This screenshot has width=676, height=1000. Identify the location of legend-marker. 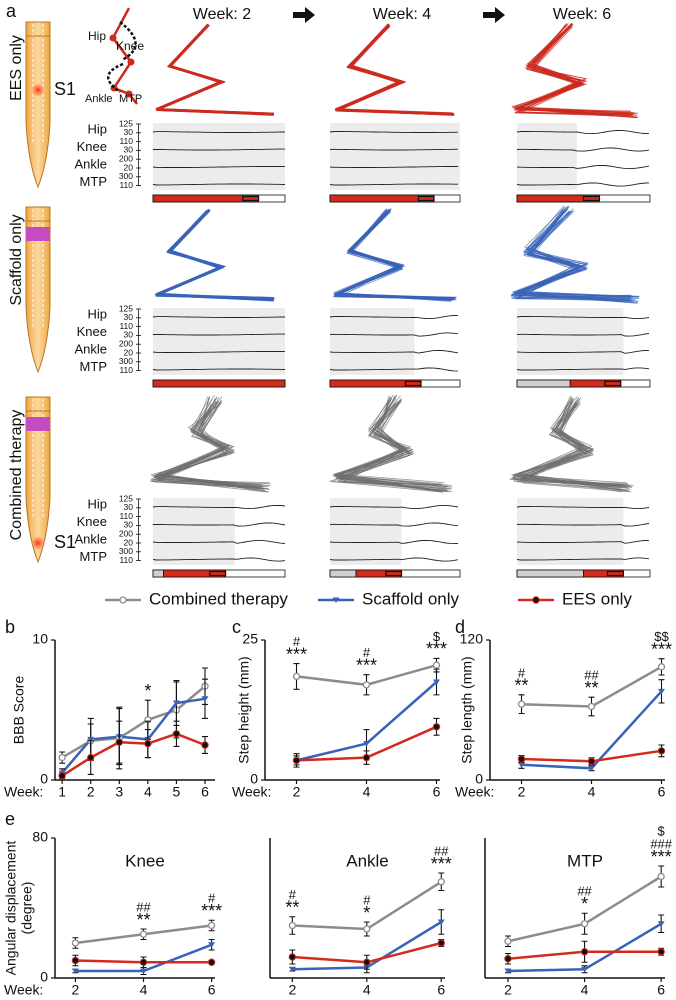
(536, 600).